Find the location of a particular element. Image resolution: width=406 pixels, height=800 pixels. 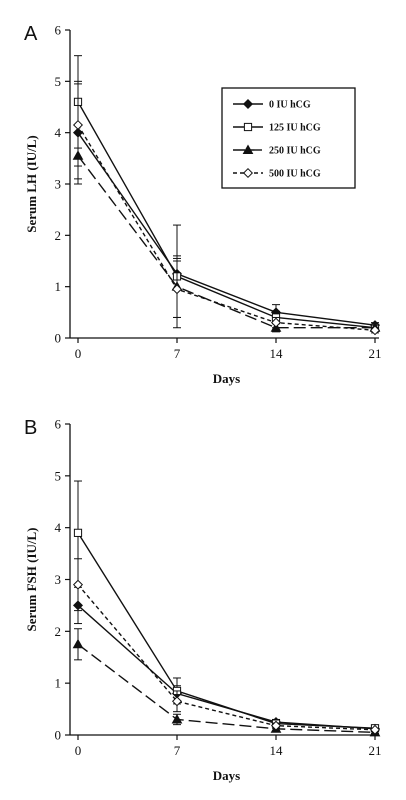

panel-label: B is located at coordinates (30, 428).